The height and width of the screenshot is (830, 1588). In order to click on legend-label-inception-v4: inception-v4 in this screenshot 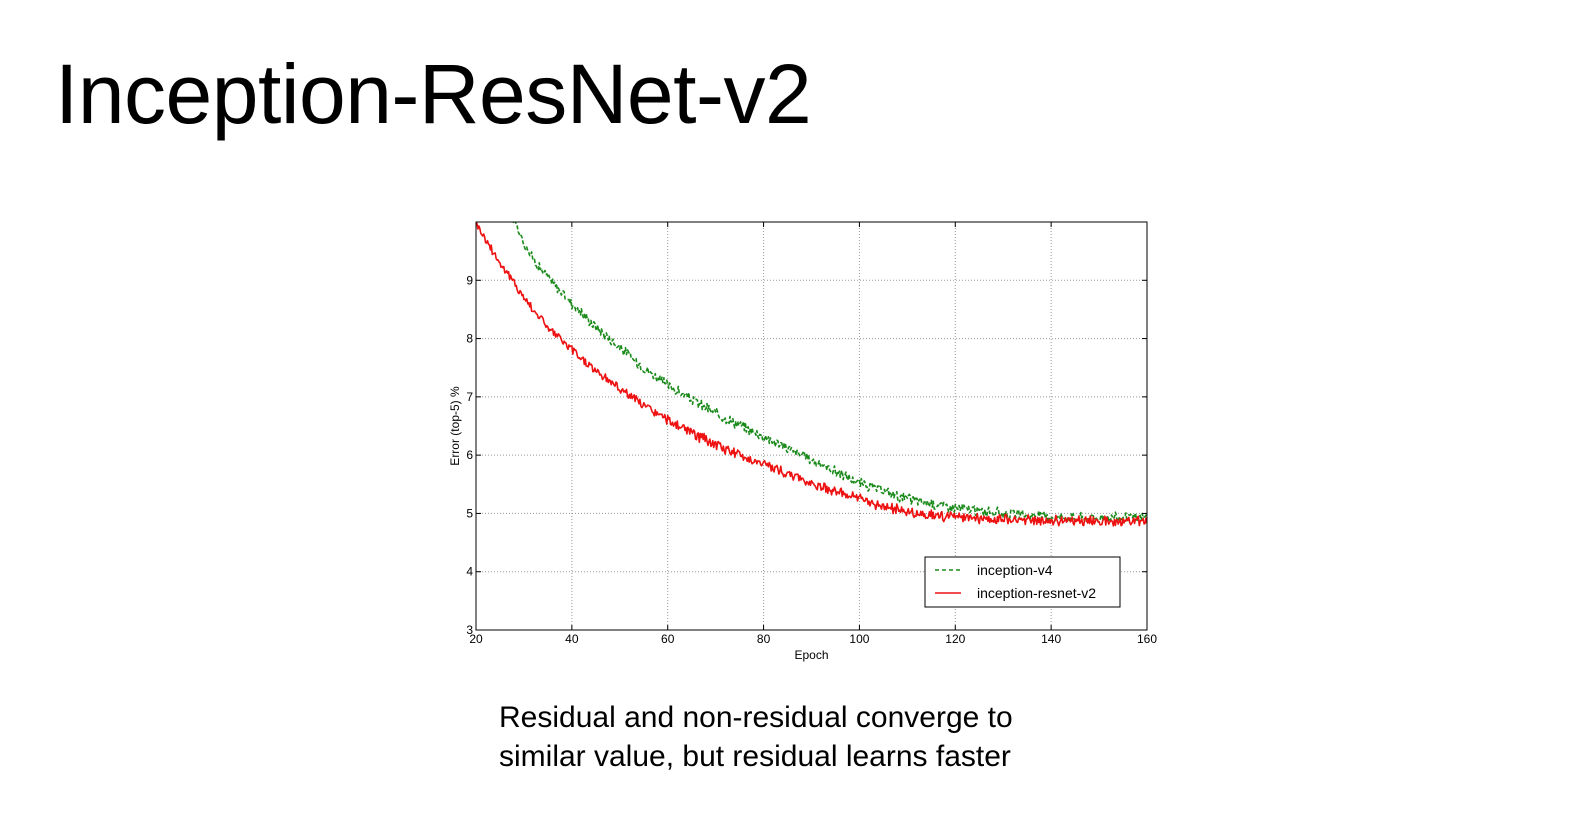, I will do `click(1015, 570)`.